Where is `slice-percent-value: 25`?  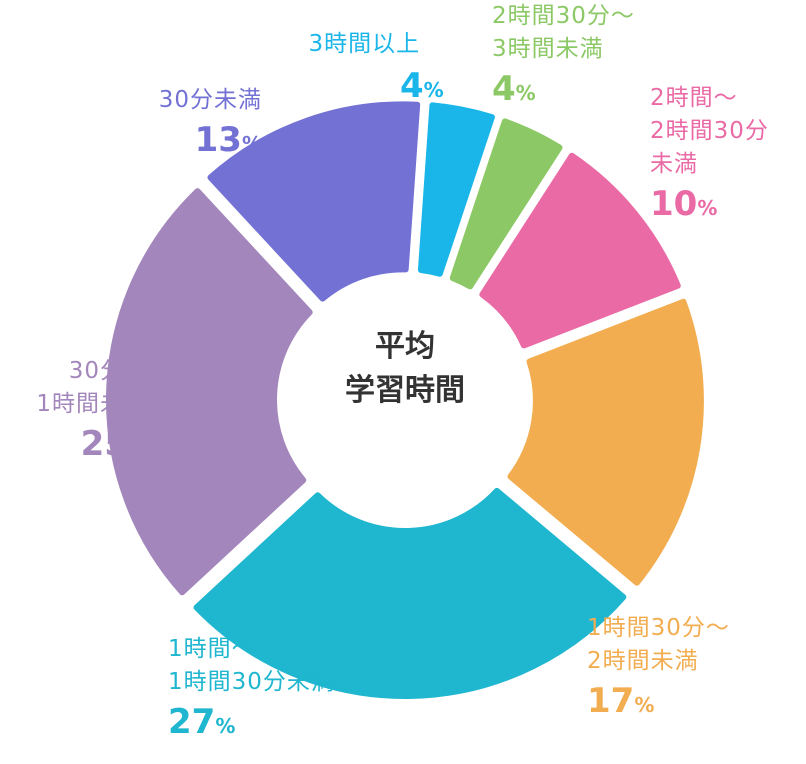
slice-percent-value: 25 is located at coordinates (104, 444).